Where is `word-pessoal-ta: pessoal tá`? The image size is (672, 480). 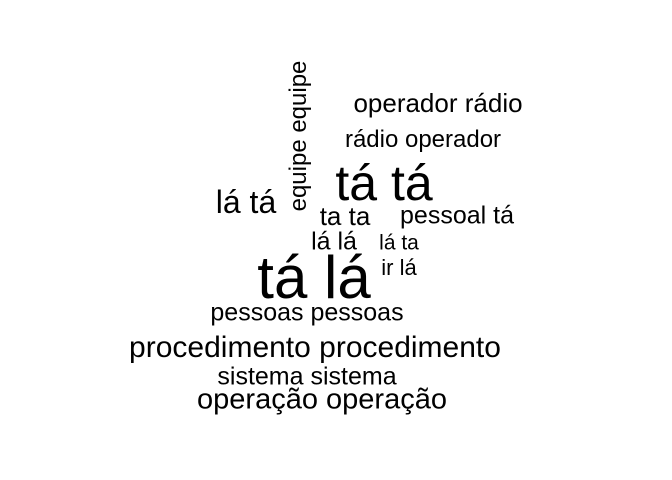 word-pessoal-ta: pessoal tá is located at coordinates (457, 215).